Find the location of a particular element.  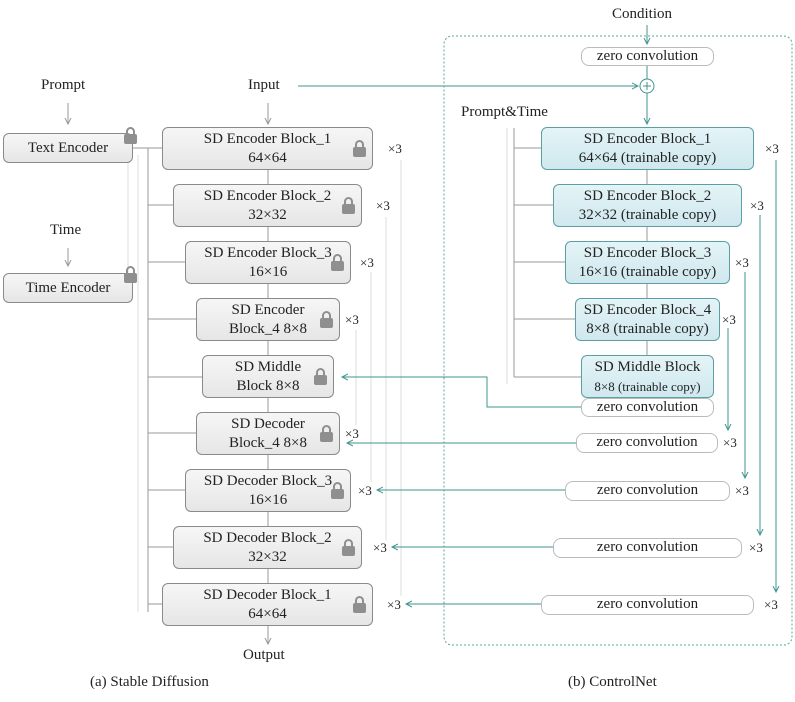

output-label: Output is located at coordinates (264, 655).